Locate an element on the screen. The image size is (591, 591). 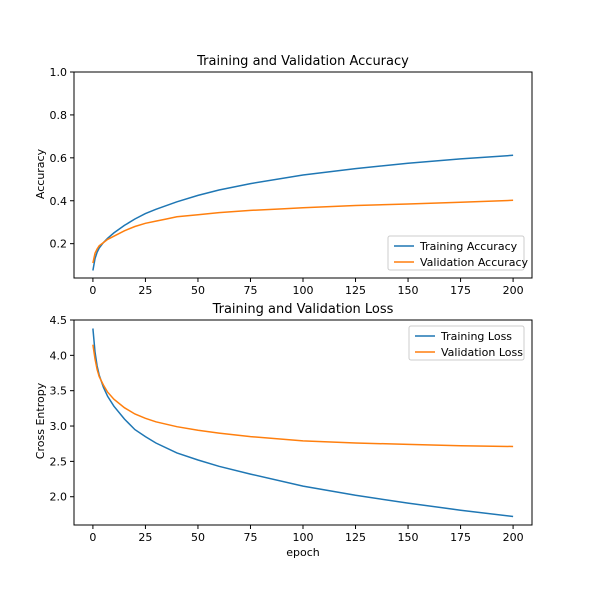
accuracy-y-tick-label: 0.2 is located at coordinates (59, 244).